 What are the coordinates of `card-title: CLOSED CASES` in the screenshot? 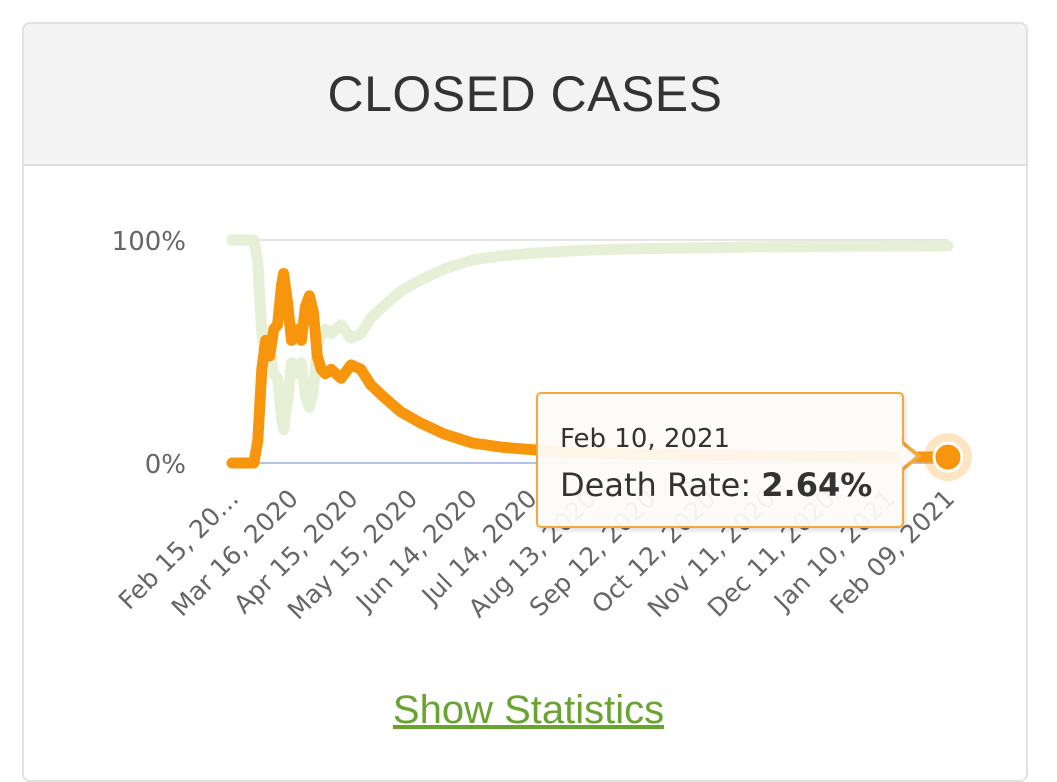 It's located at (525, 94).